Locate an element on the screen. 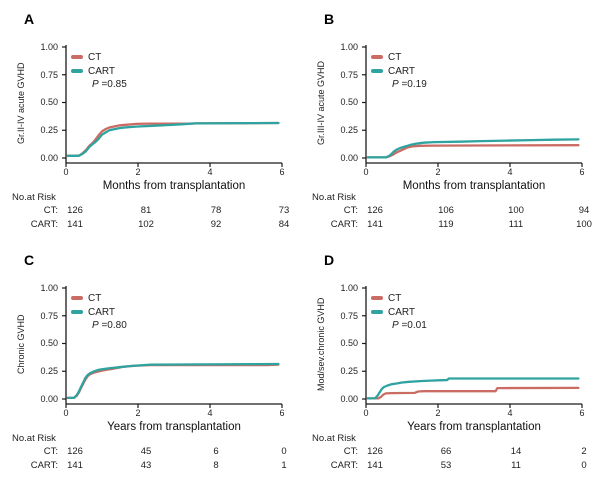  panel-label: D is located at coordinates (329, 260).